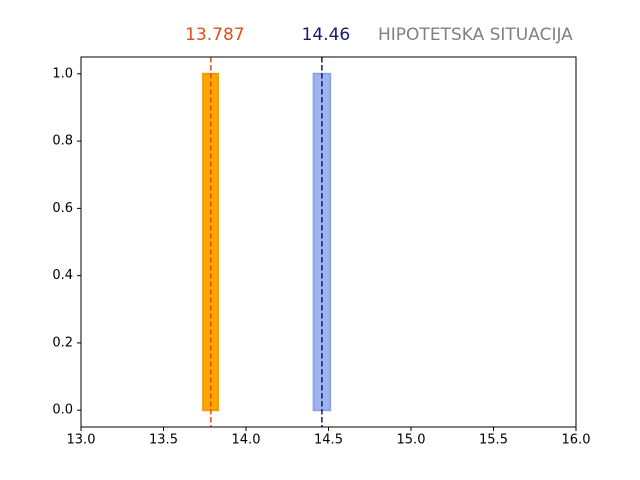  Describe the element at coordinates (493, 440) in the screenshot. I see `x-tick-label: 15.5` at that location.